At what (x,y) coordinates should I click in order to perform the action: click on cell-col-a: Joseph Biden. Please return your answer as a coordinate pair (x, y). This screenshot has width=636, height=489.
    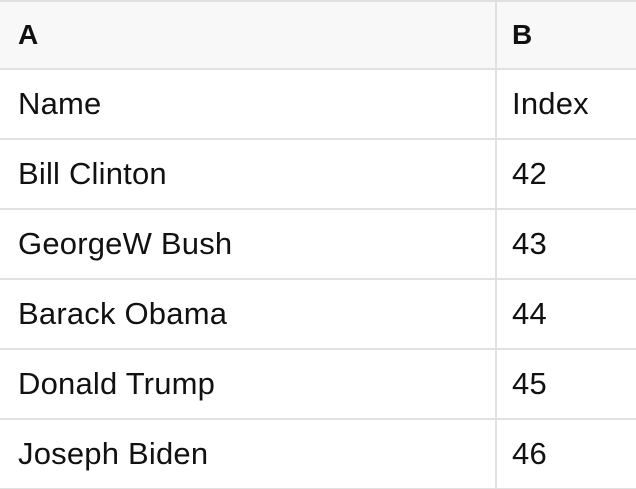
    Looking at the image, I should click on (248, 454).